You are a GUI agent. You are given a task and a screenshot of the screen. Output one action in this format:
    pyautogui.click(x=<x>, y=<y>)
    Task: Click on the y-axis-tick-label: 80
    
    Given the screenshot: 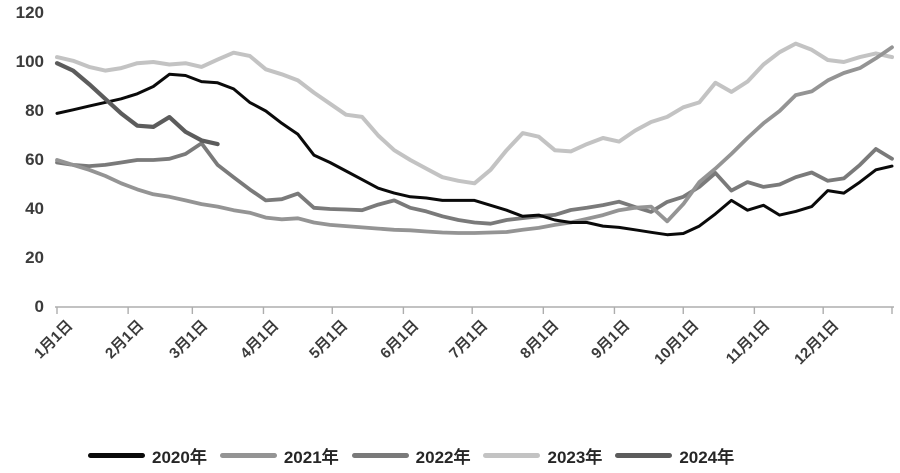 What is the action you would take?
    pyautogui.click(x=34, y=110)
    